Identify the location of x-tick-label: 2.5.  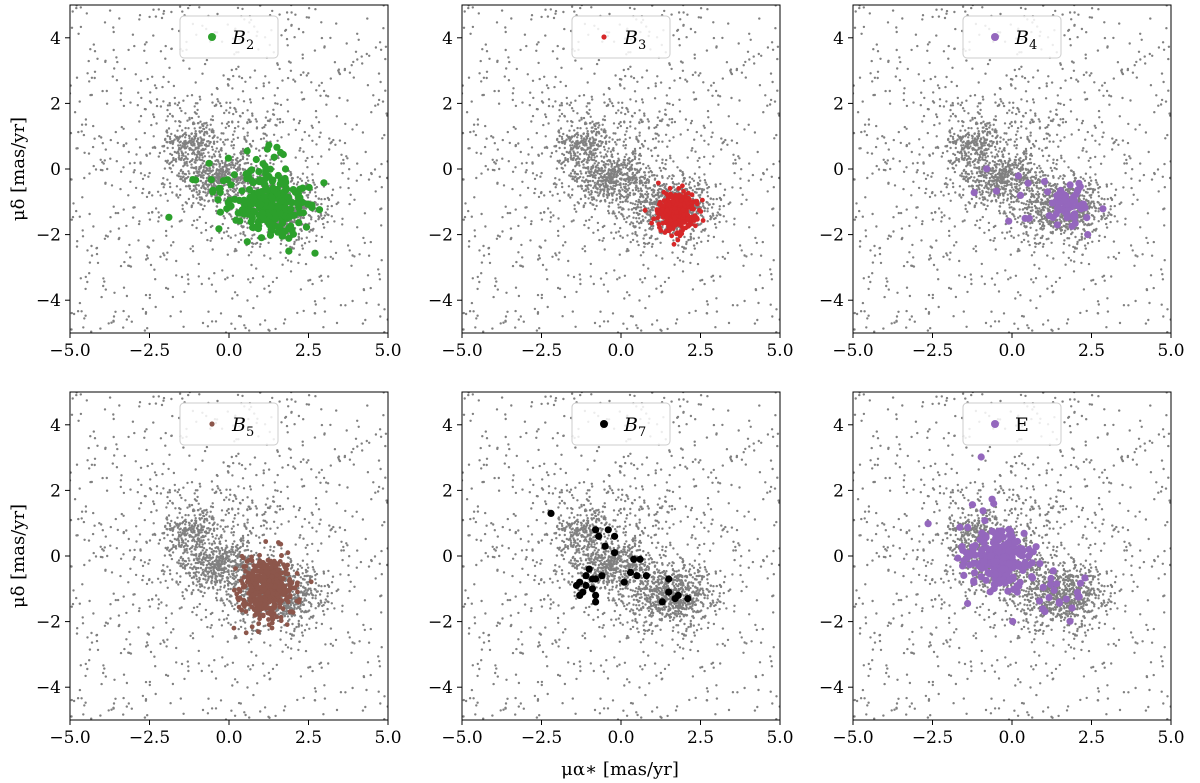
(308, 351).